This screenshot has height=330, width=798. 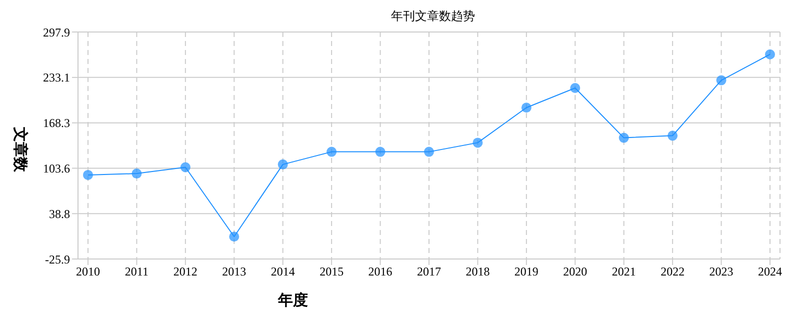 I want to click on x-tick-label: 2016, so click(x=380, y=271).